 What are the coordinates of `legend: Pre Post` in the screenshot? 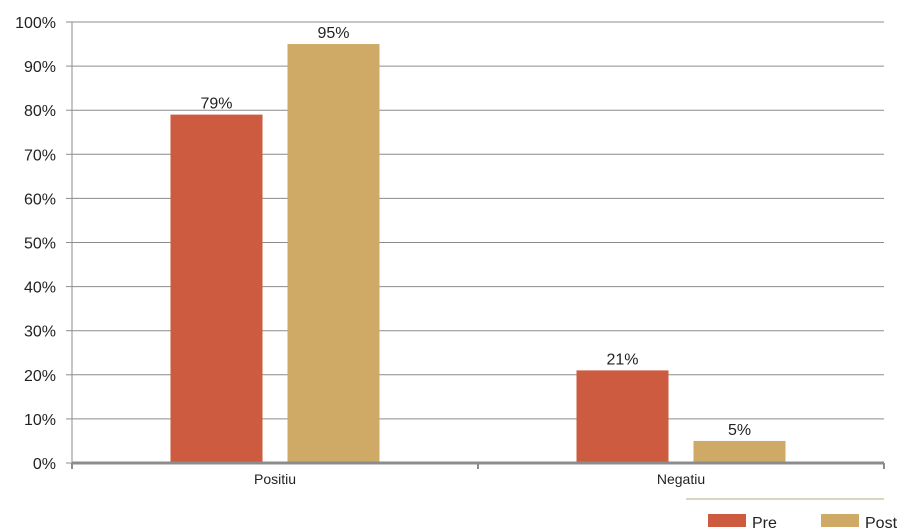 It's located at (792, 515).